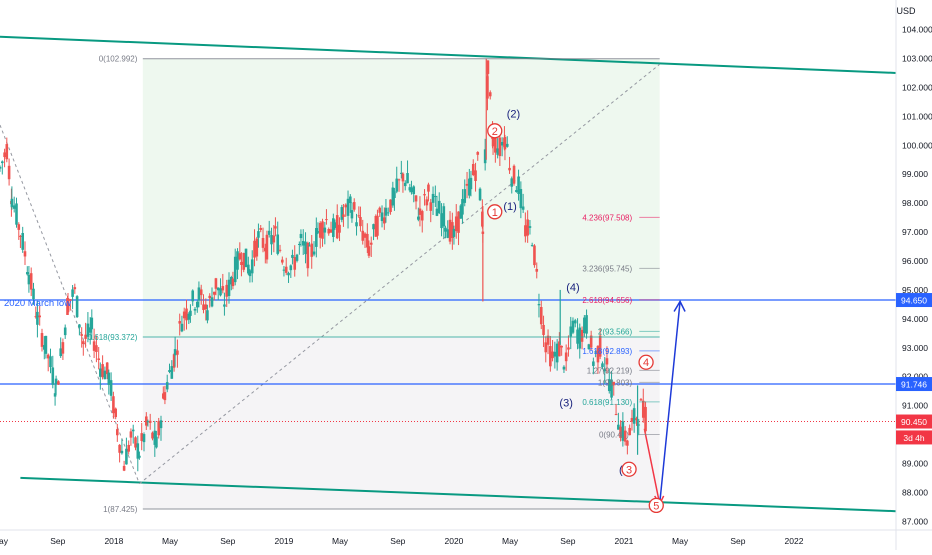  What do you see at coordinates (113, 541) in the screenshot?
I see `x-tick-label: 2018` at bounding box center [113, 541].